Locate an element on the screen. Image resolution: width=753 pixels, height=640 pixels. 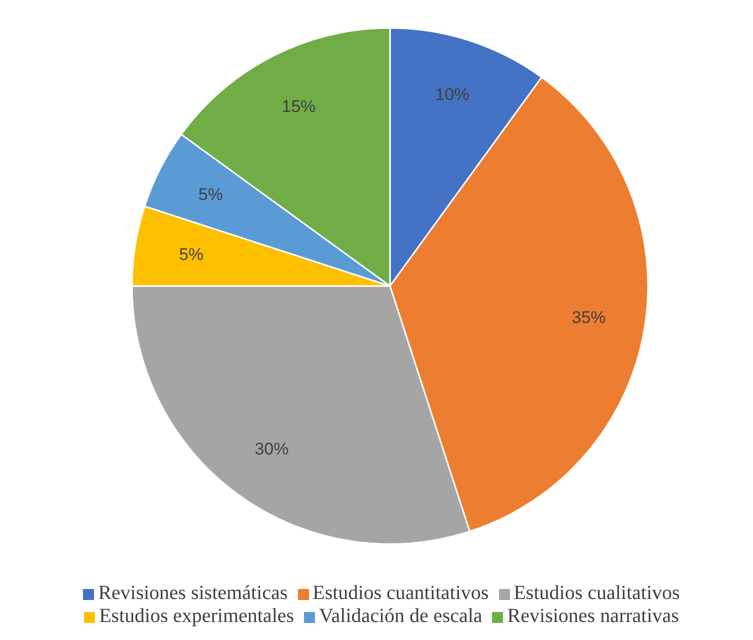
legend-label: Estudios cualitativos is located at coordinates (597, 593).